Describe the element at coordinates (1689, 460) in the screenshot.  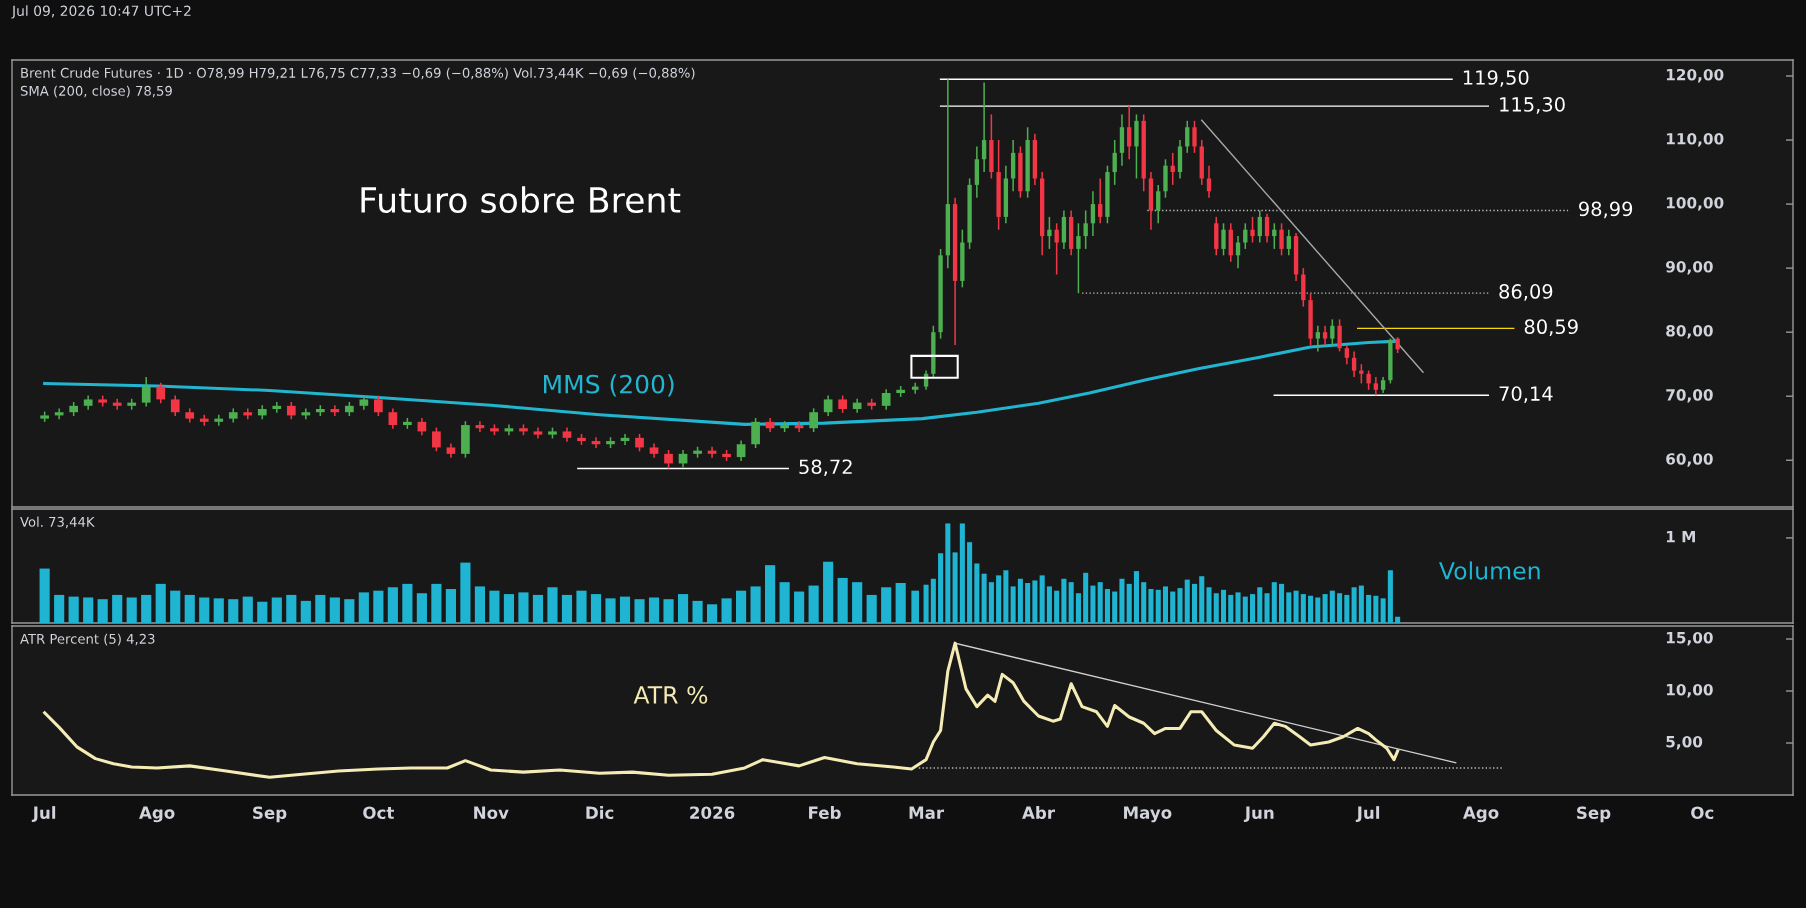
I see `y-tick-label: 60,00` at that location.